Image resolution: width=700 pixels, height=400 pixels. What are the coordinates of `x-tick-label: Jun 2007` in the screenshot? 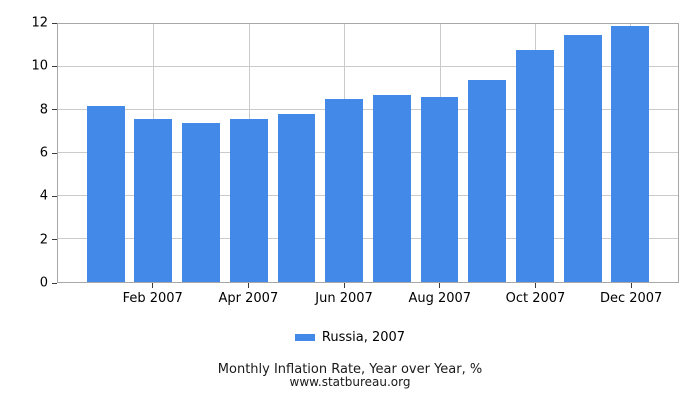 It's located at (344, 298).